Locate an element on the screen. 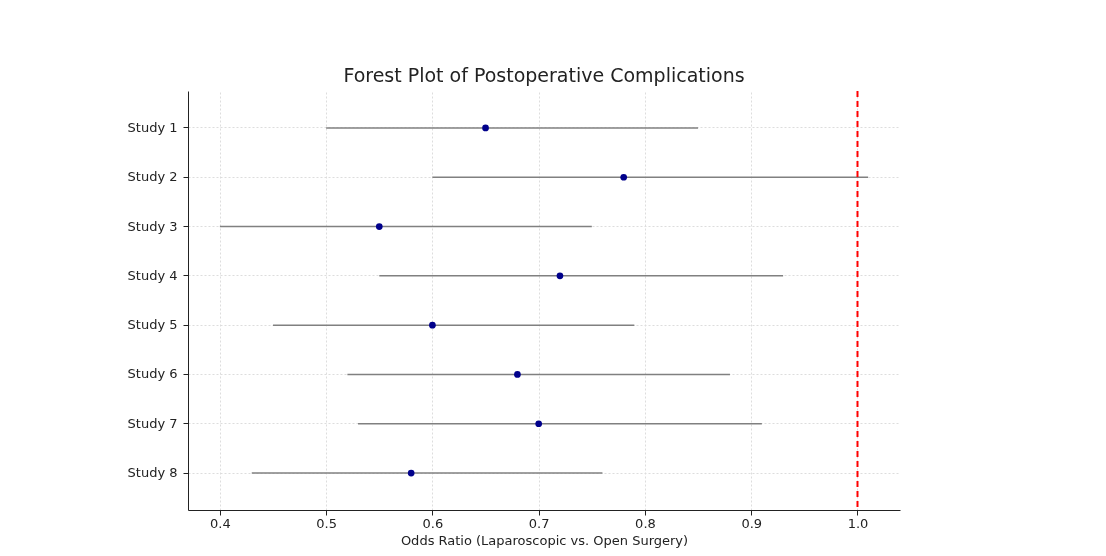 The image size is (1106, 556). y-tick-label: Study 1 is located at coordinates (152, 127).